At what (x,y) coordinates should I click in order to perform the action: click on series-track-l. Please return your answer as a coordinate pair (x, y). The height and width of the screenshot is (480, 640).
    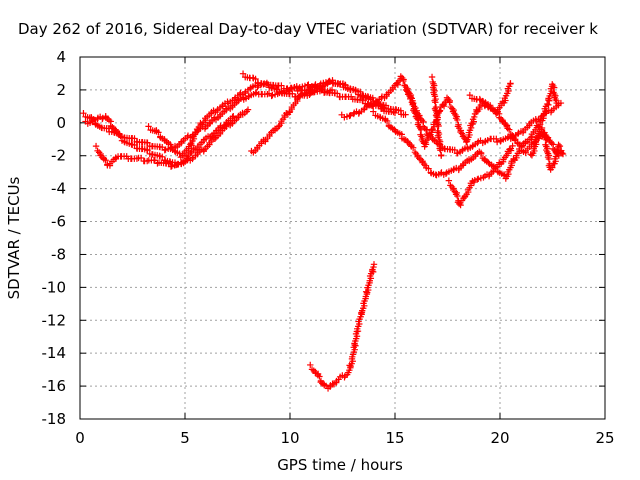
    Looking at the image, I should click on (490, 98).